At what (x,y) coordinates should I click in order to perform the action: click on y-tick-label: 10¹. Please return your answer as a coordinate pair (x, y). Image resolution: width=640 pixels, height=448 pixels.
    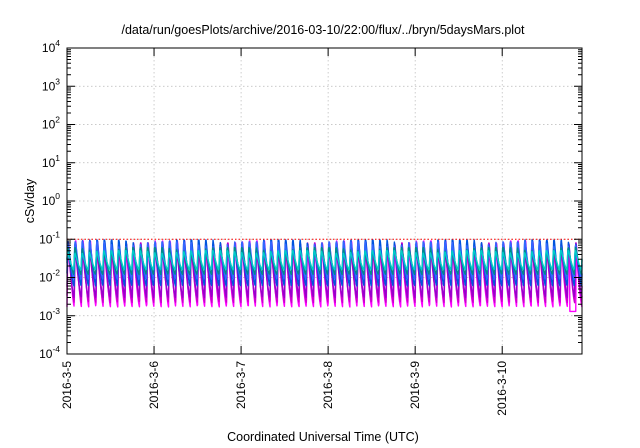
    Looking at the image, I should click on (51, 161).